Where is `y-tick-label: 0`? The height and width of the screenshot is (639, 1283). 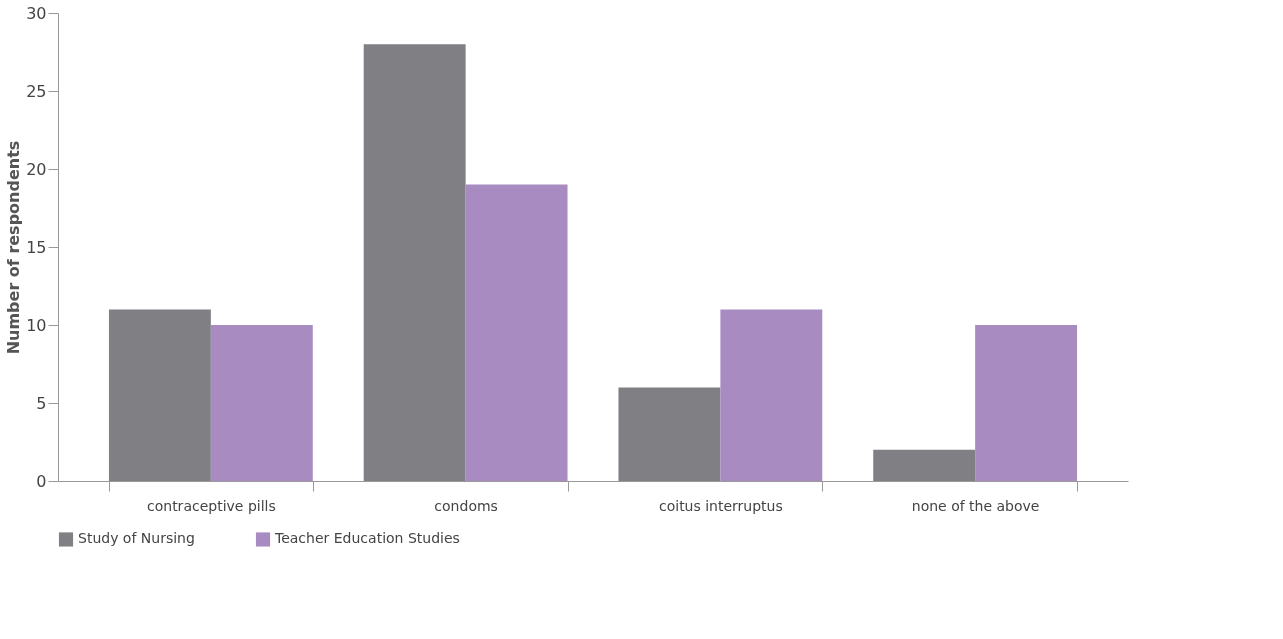
y-tick-label: 0 is located at coordinates (41, 481).